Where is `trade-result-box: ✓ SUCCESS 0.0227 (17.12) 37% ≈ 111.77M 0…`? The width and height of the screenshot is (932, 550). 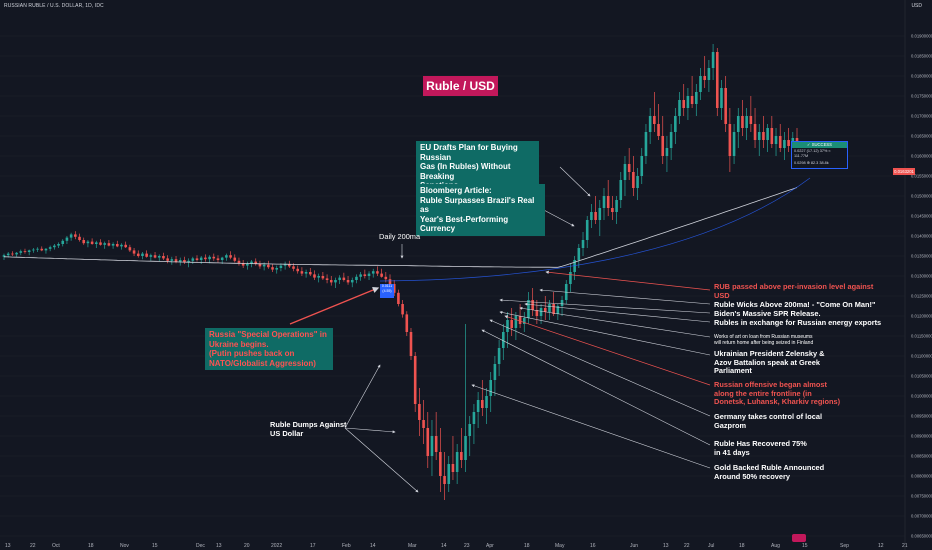
trade-result-box: ✓ SUCCESS 0.0227 (17.12) 37% ≈ 111.77M 0… is located at coordinates (819, 155).